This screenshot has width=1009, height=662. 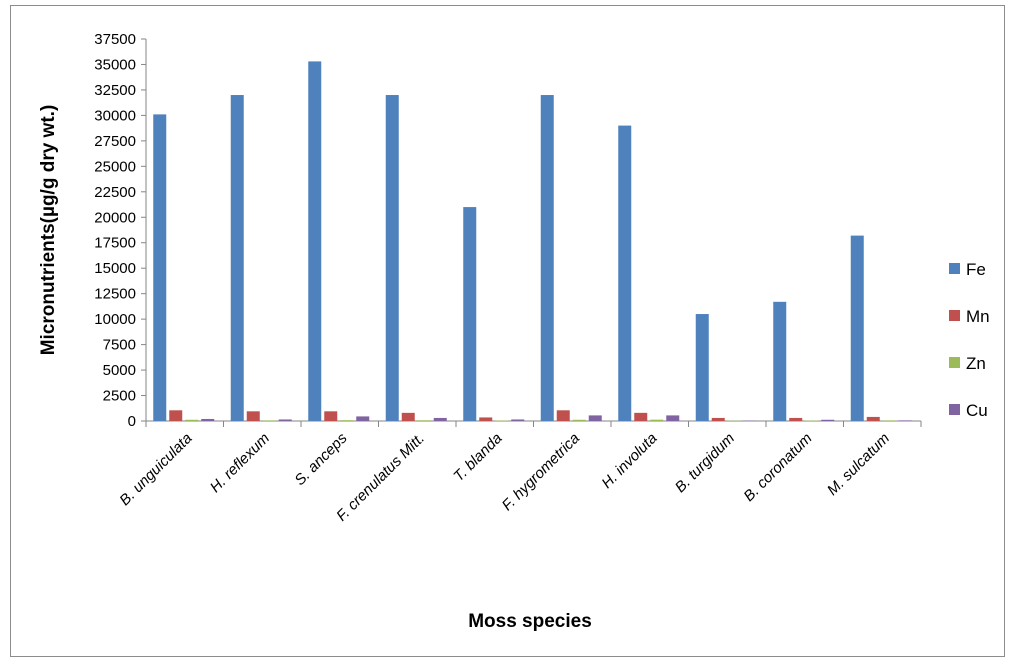 I want to click on y-tick-label: 32500, so click(x=115, y=90).